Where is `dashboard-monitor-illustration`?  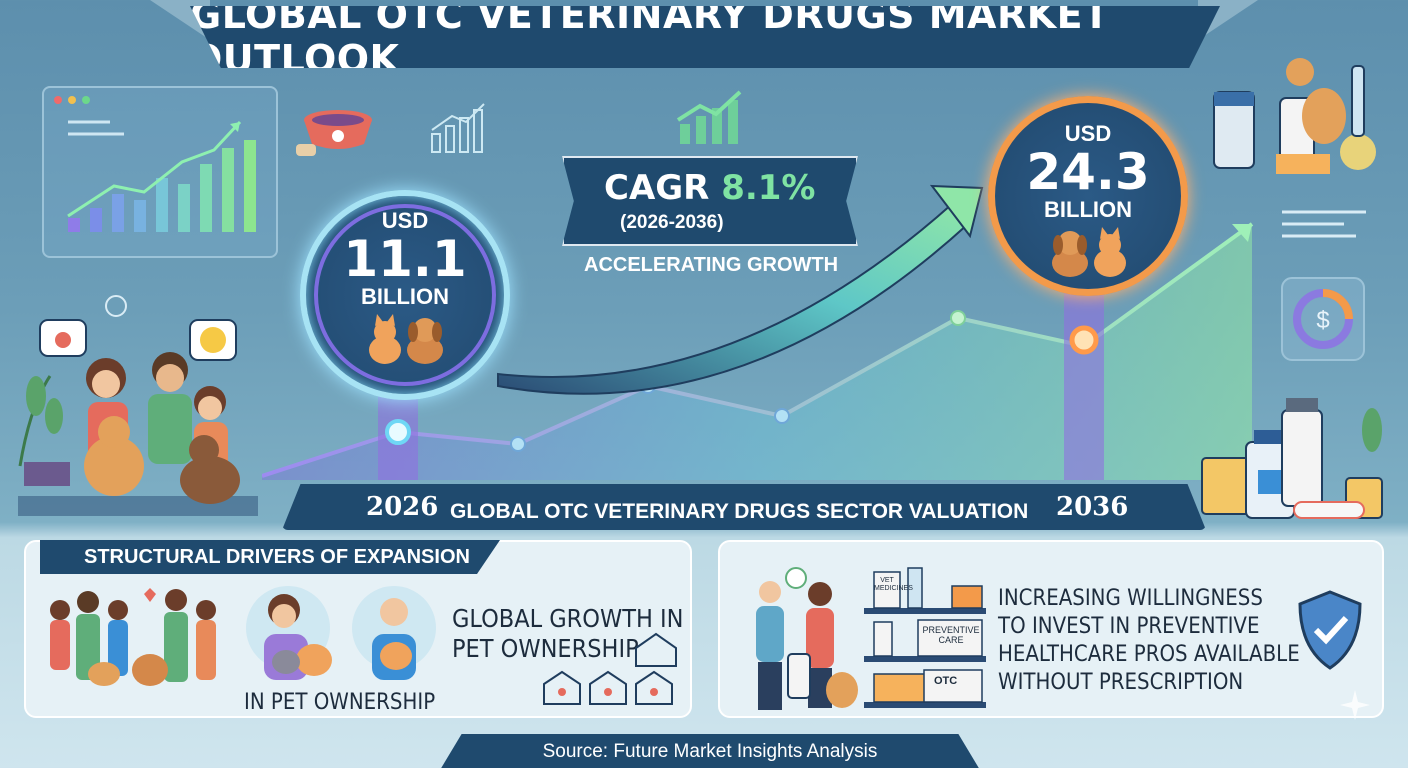 dashboard-monitor-illustration is located at coordinates (160, 172).